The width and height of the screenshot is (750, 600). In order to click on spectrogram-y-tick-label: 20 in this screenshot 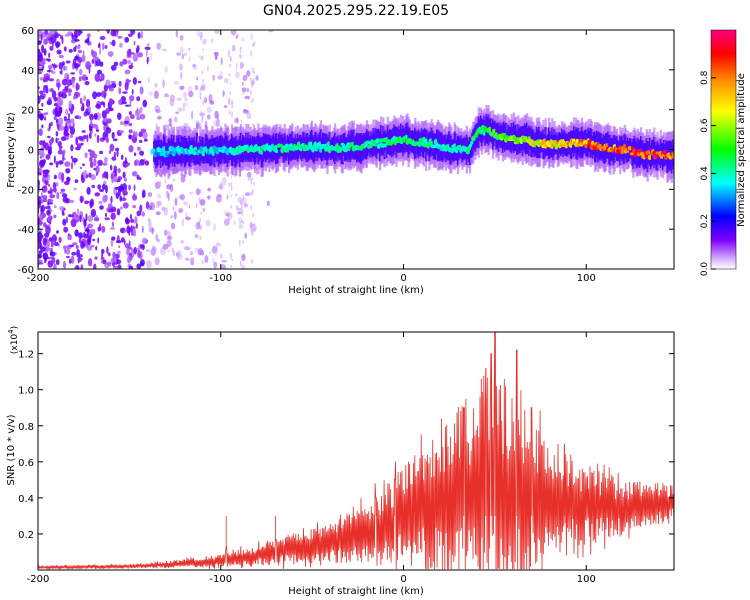, I will do `click(27, 111)`.